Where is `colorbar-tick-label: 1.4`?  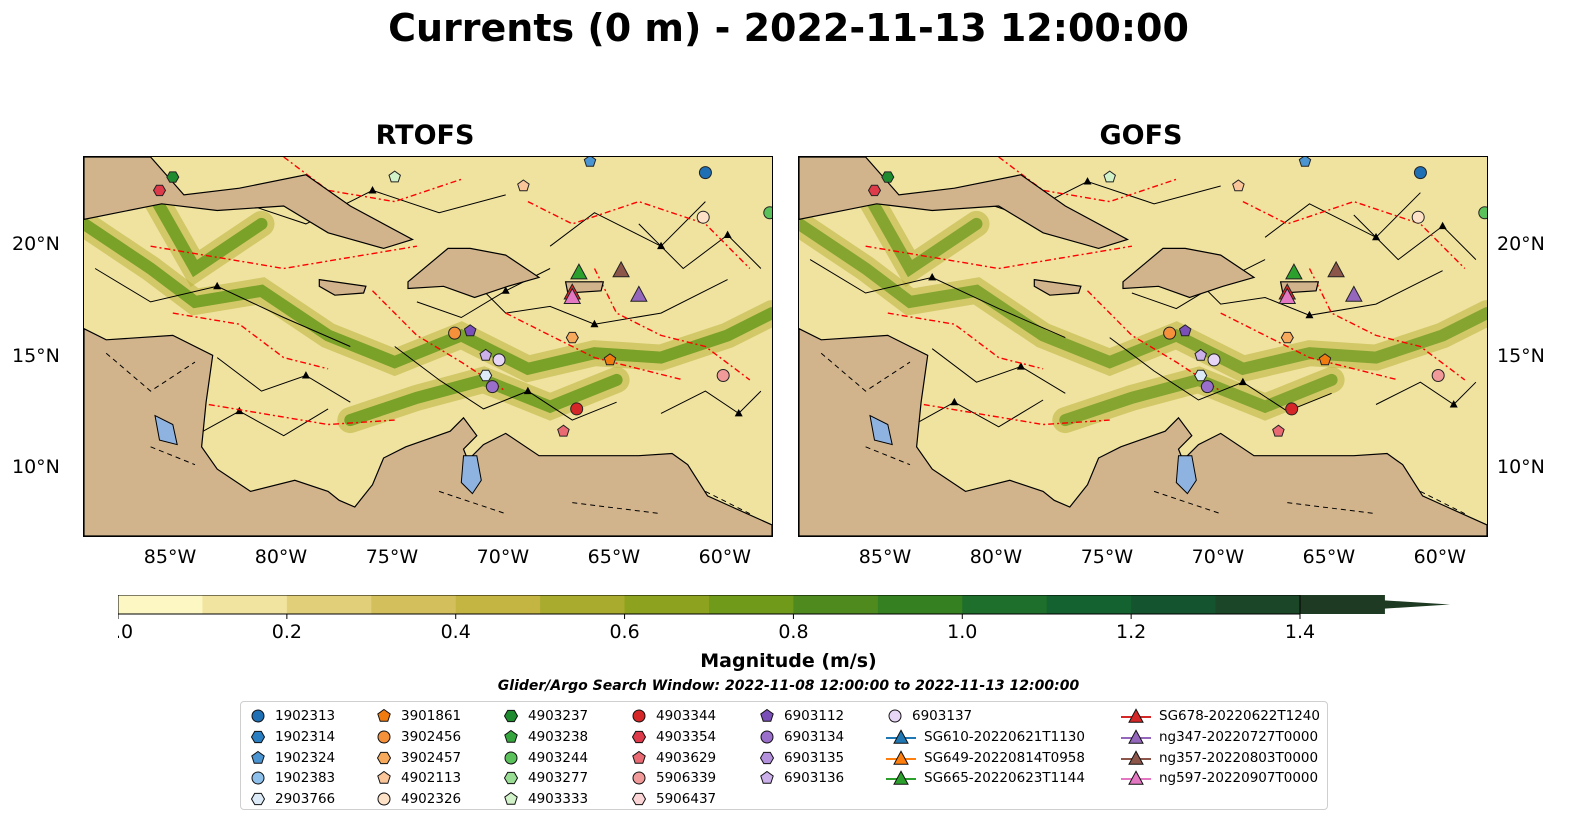 colorbar-tick-label: 1.4 is located at coordinates (1300, 632).